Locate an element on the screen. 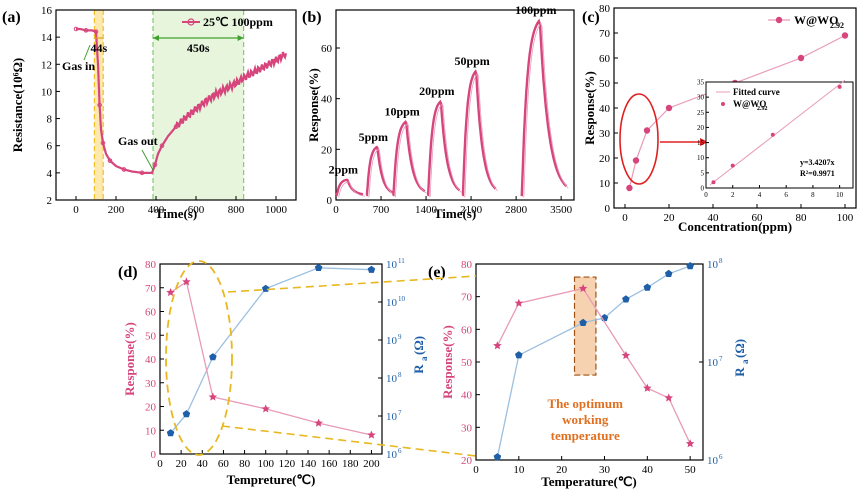  panel-d-ytick-label: 20 is located at coordinates (151, 408).